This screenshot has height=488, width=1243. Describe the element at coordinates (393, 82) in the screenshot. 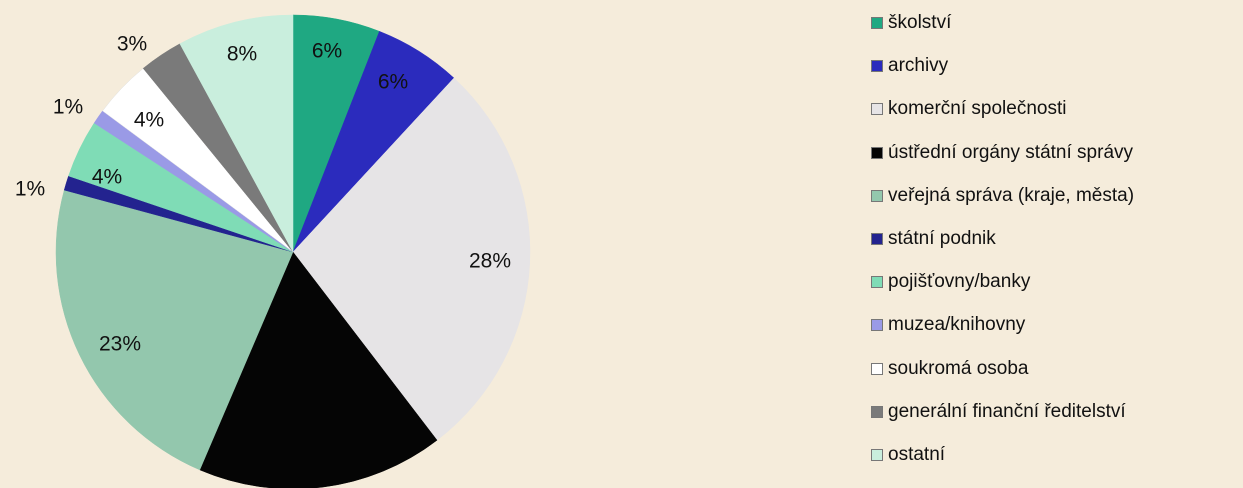

I see `data-label-2: 6%` at that location.